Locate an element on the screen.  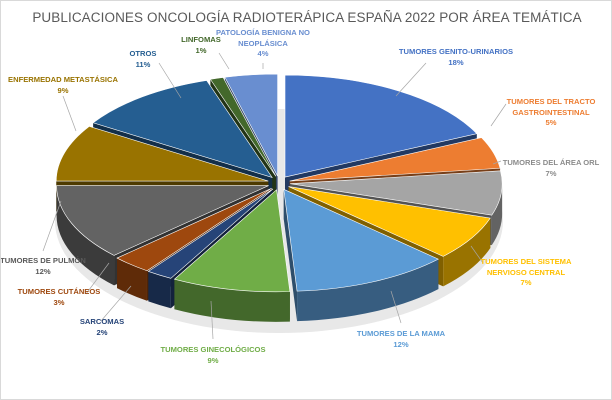
data-label-name: TUMORES DE PULMÓN is located at coordinates (43, 260).